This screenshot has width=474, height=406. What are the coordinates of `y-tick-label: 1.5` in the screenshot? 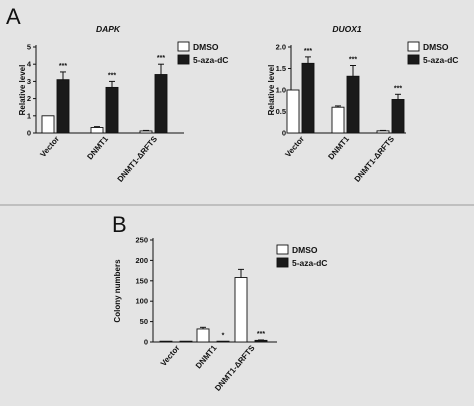 It's located at (281, 68).